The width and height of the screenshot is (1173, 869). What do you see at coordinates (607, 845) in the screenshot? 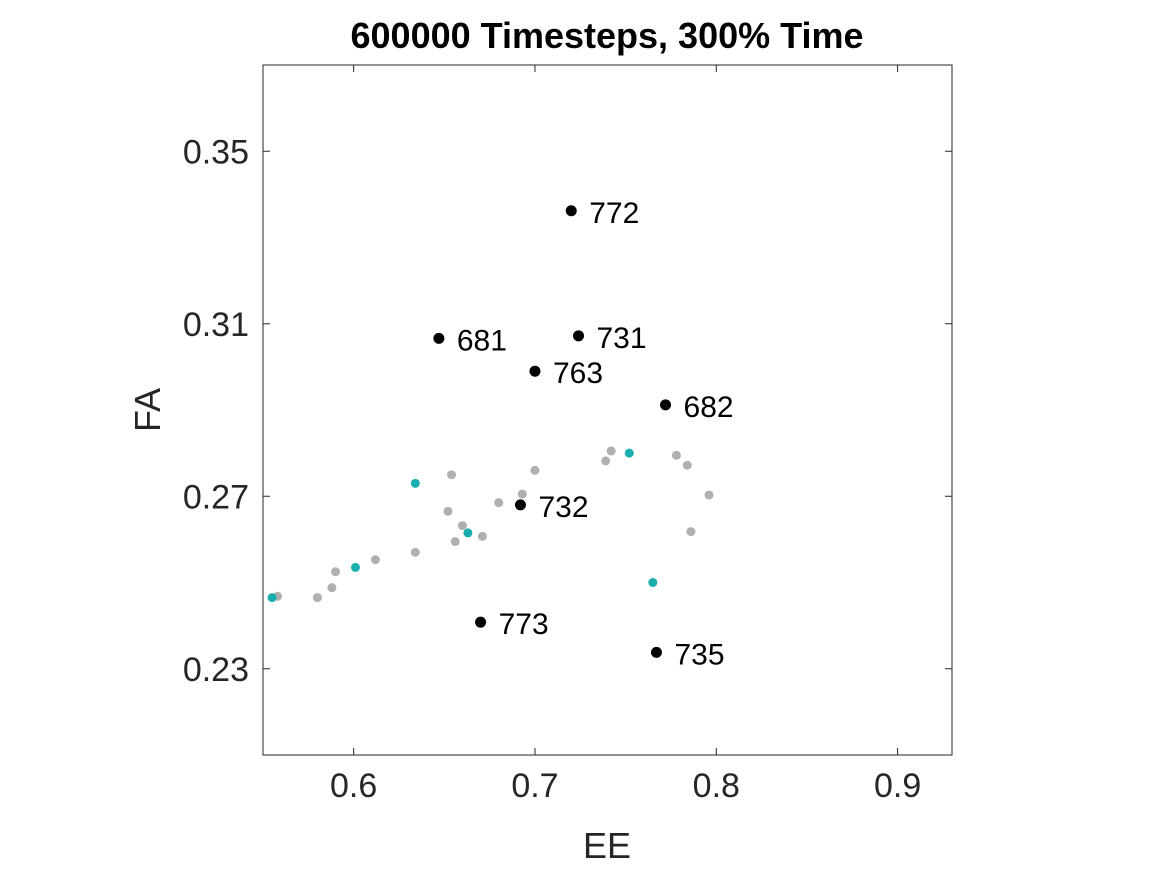
I see `x-axis-label: EE` at bounding box center [607, 845].